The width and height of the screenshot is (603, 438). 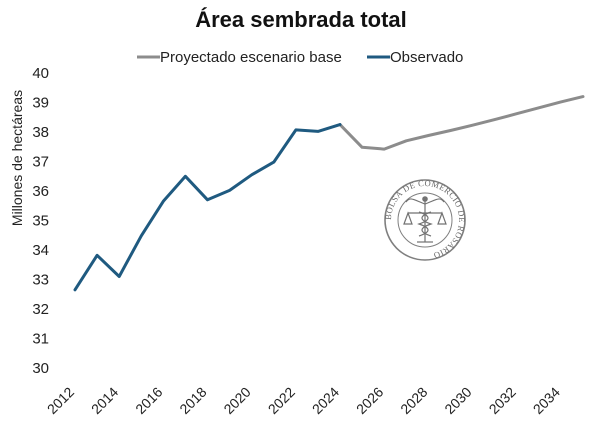 I want to click on bolsa-de-comercio-de-rosario-seal: BOLSA DE COMERCIO DE ROSARIO, so click(x=425, y=219).